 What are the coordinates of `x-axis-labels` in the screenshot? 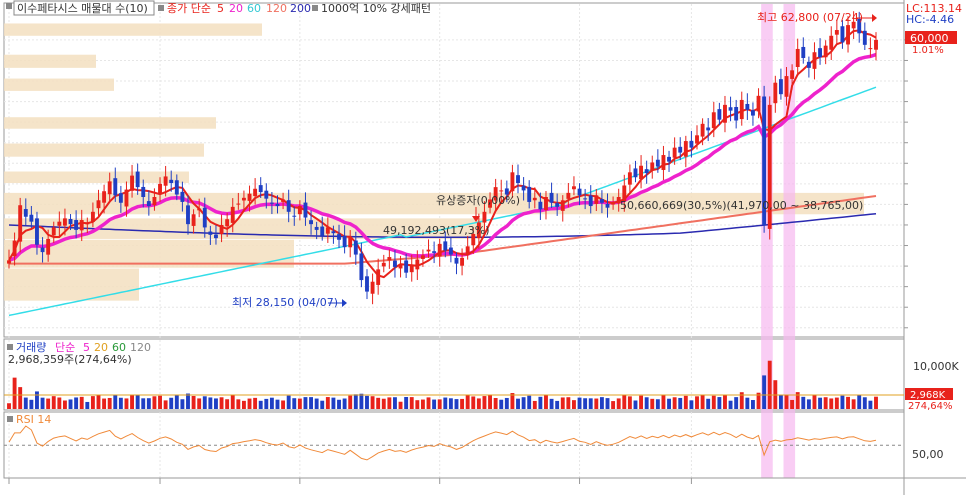 It's located at (485, 480).